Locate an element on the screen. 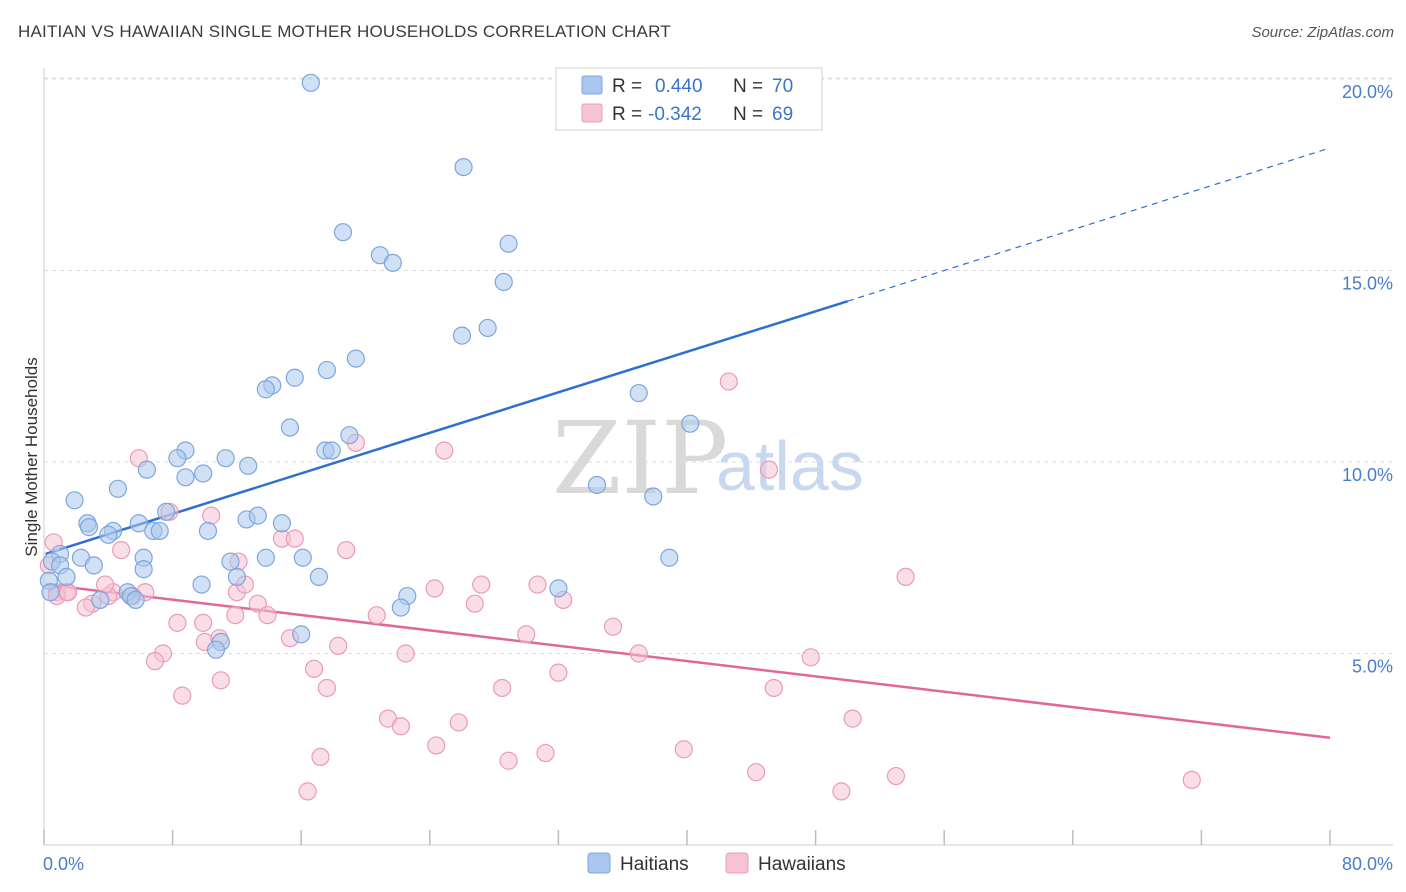  correlation-legend: R = 0.440 N = 70 R = -0.342 N = 69 is located at coordinates (689, 99).